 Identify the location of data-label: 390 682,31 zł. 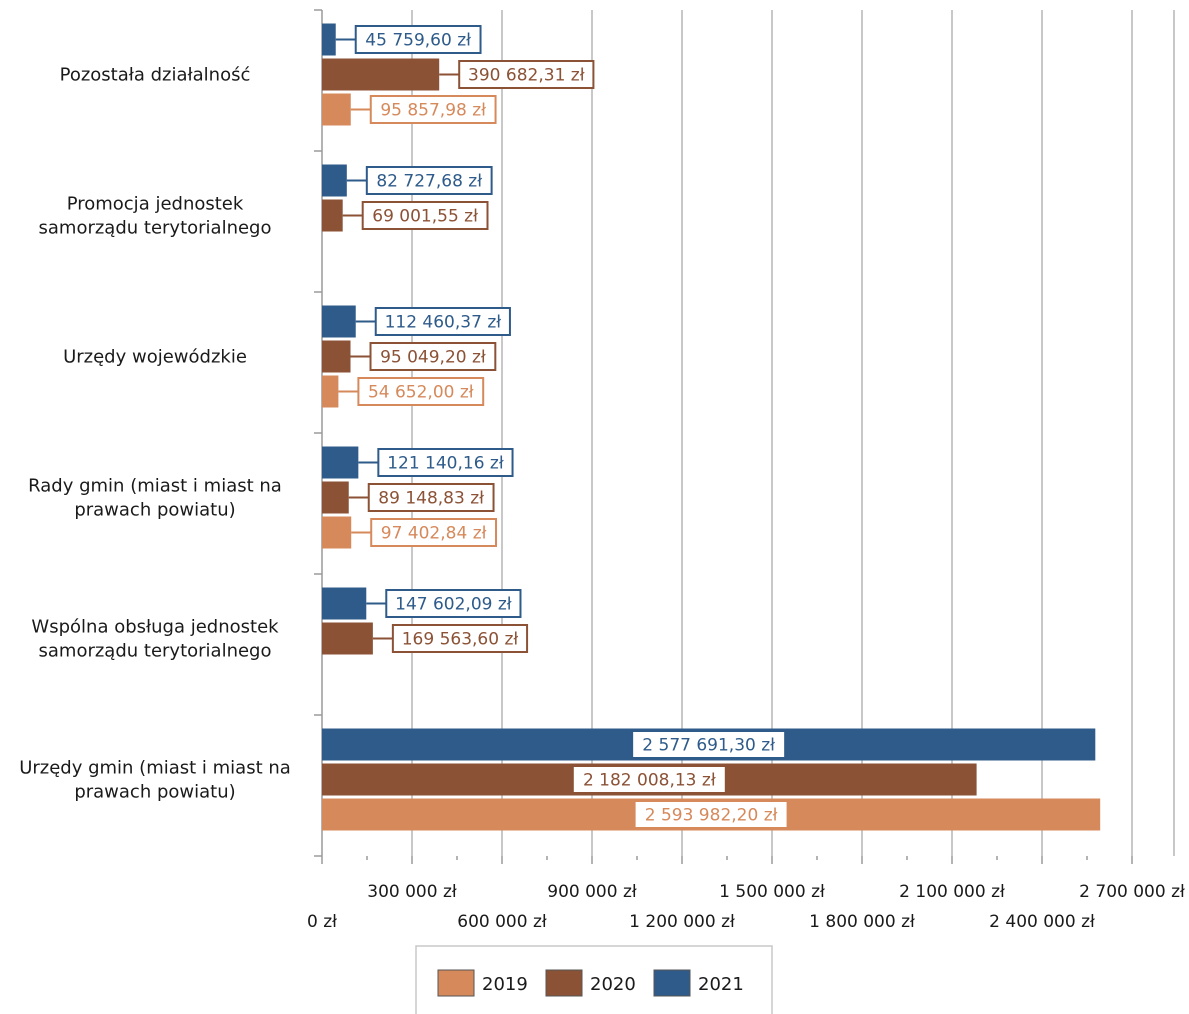
(526, 76).